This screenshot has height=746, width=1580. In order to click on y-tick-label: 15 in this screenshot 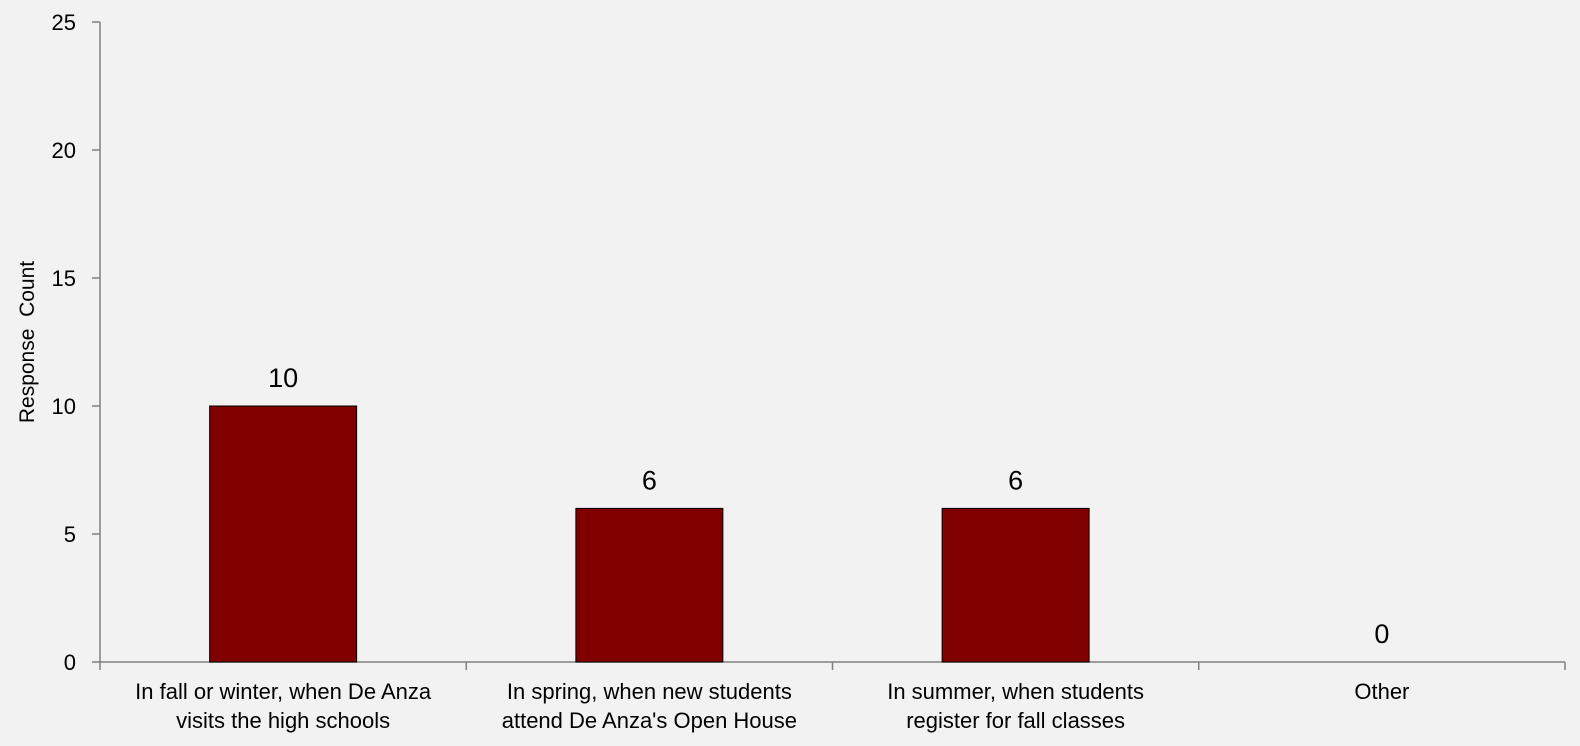, I will do `click(64, 278)`.